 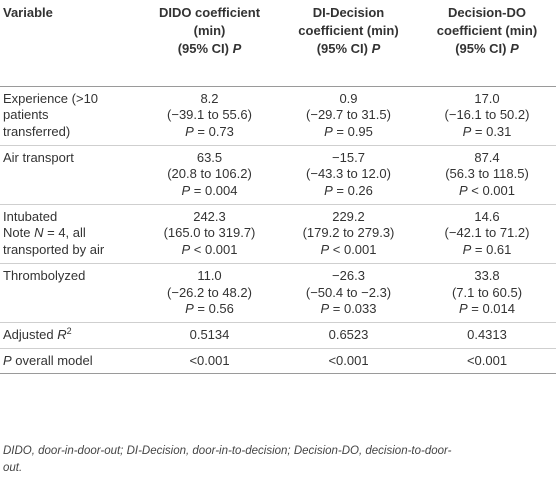 I want to click on cell-decision-do: 0.4313, so click(x=487, y=335).